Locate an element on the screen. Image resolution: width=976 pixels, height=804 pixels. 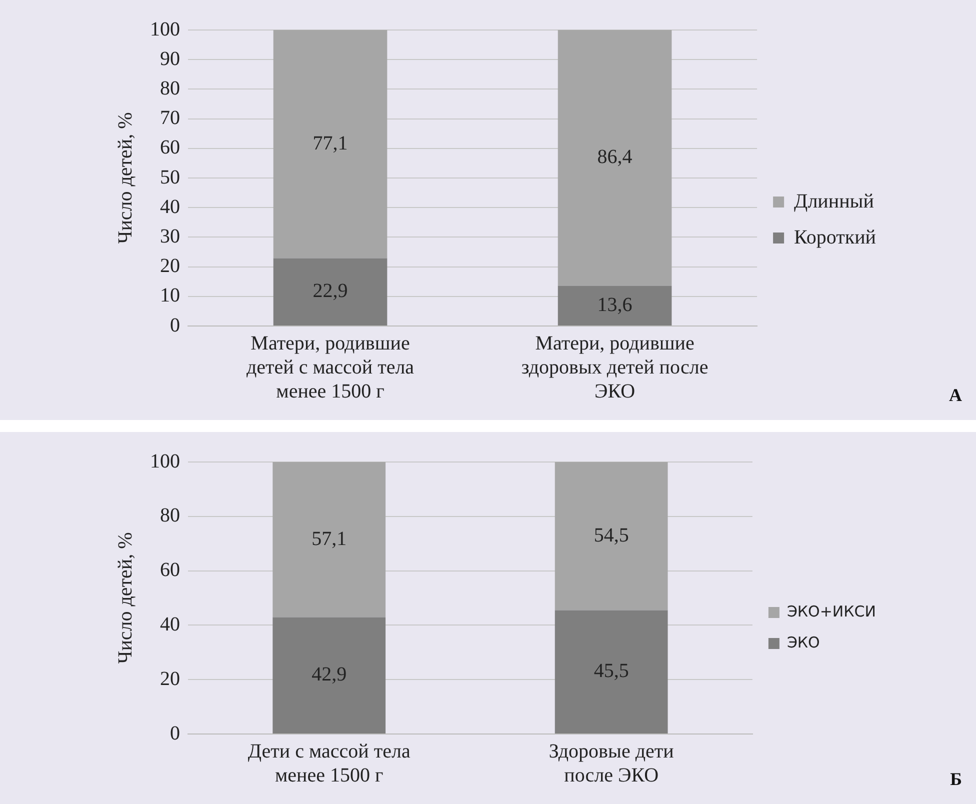
data-label: 22,9 is located at coordinates (330, 291).